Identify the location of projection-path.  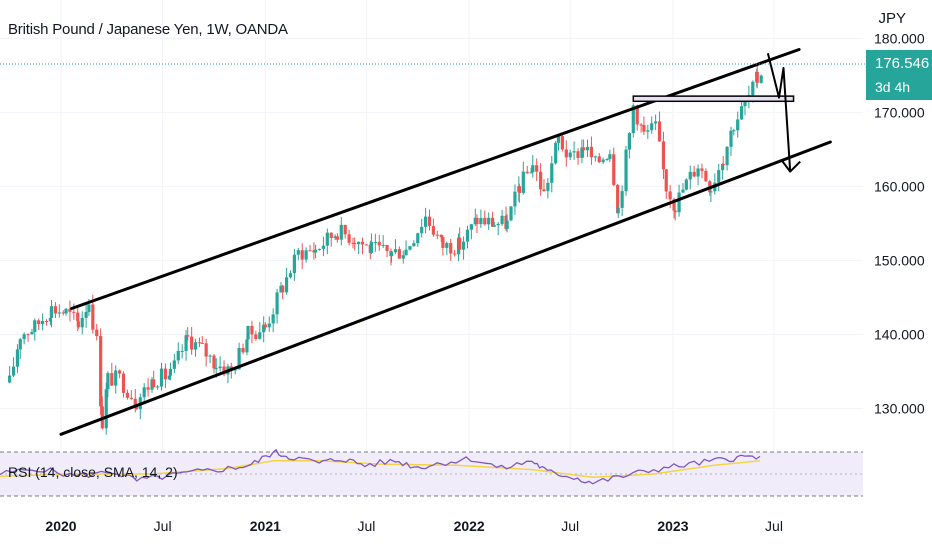
(779, 112).